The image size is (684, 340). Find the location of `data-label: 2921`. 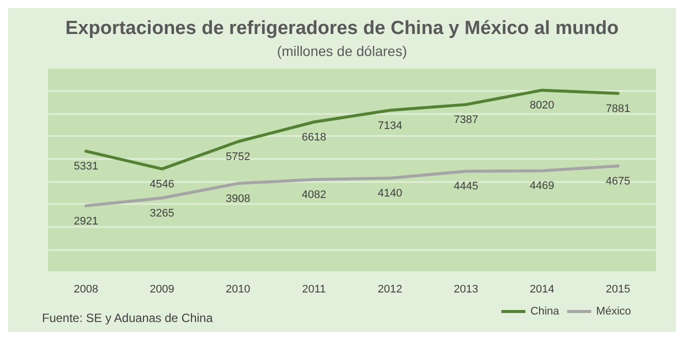

data-label: 2921 is located at coordinates (86, 221).